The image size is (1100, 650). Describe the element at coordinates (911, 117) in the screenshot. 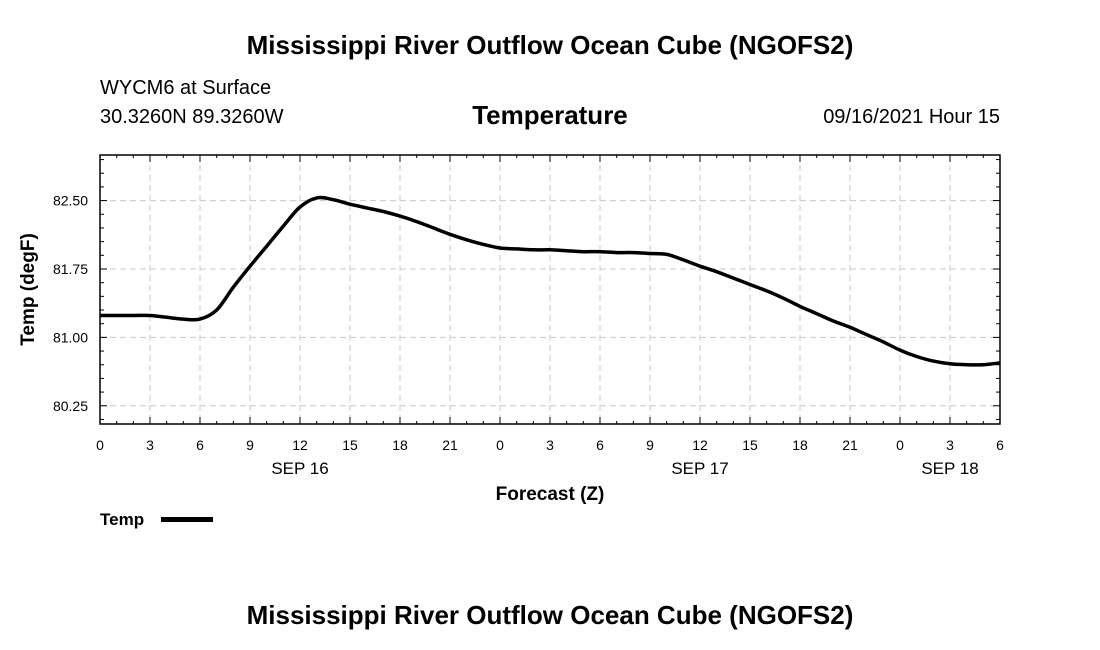

I see `forecast-datetime: 09/16/2021 Hour 15` at that location.